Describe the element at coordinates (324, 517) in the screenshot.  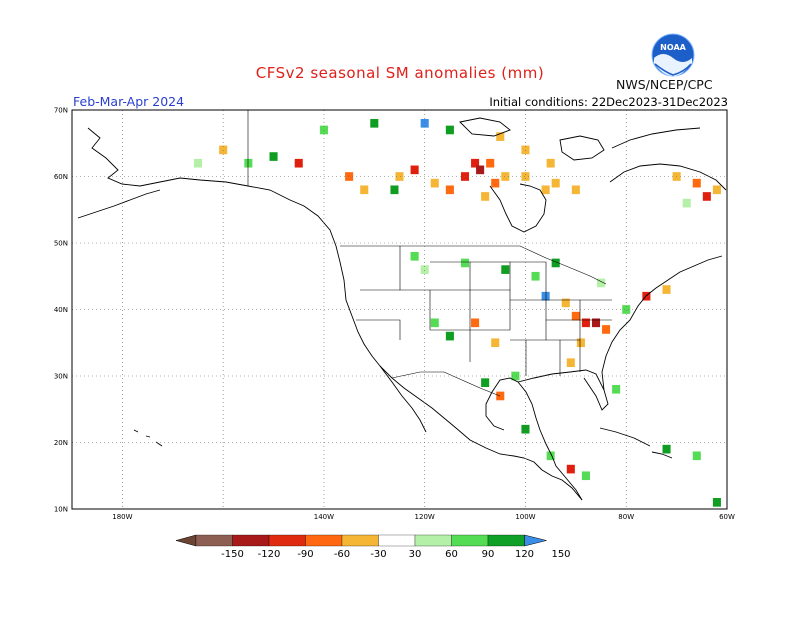
I see `lon-label: 140W` at that location.